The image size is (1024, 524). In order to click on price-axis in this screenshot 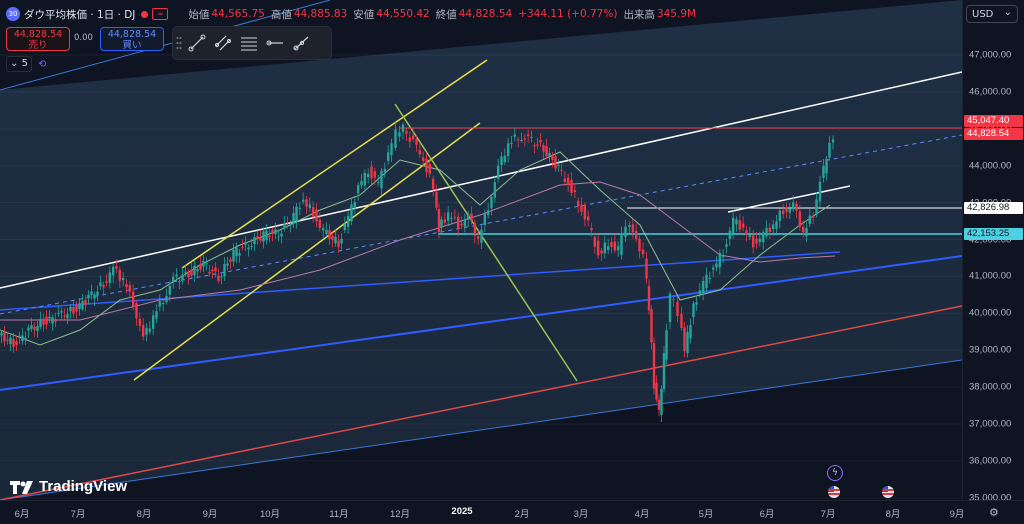, I will do `click(993, 250)`.